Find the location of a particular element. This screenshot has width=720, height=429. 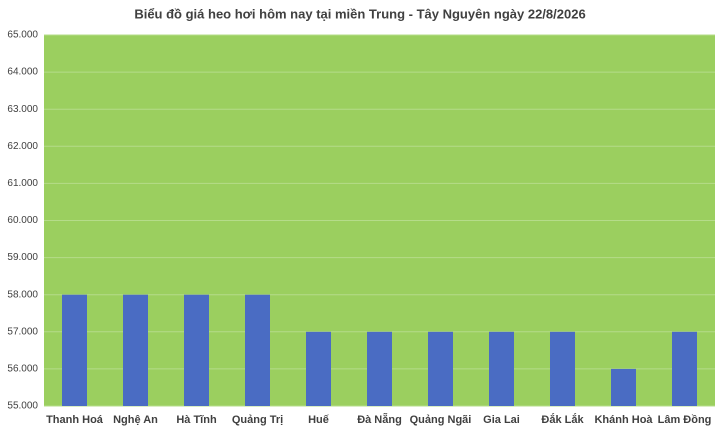

x-tick-label: Thanh Hoá is located at coordinates (75, 420).